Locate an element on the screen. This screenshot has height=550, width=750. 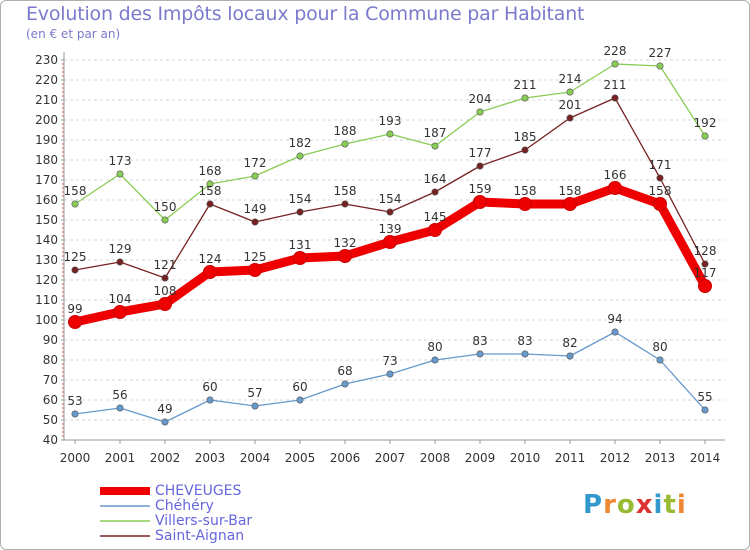
x-tick-label: 2013 is located at coordinates (660, 458).